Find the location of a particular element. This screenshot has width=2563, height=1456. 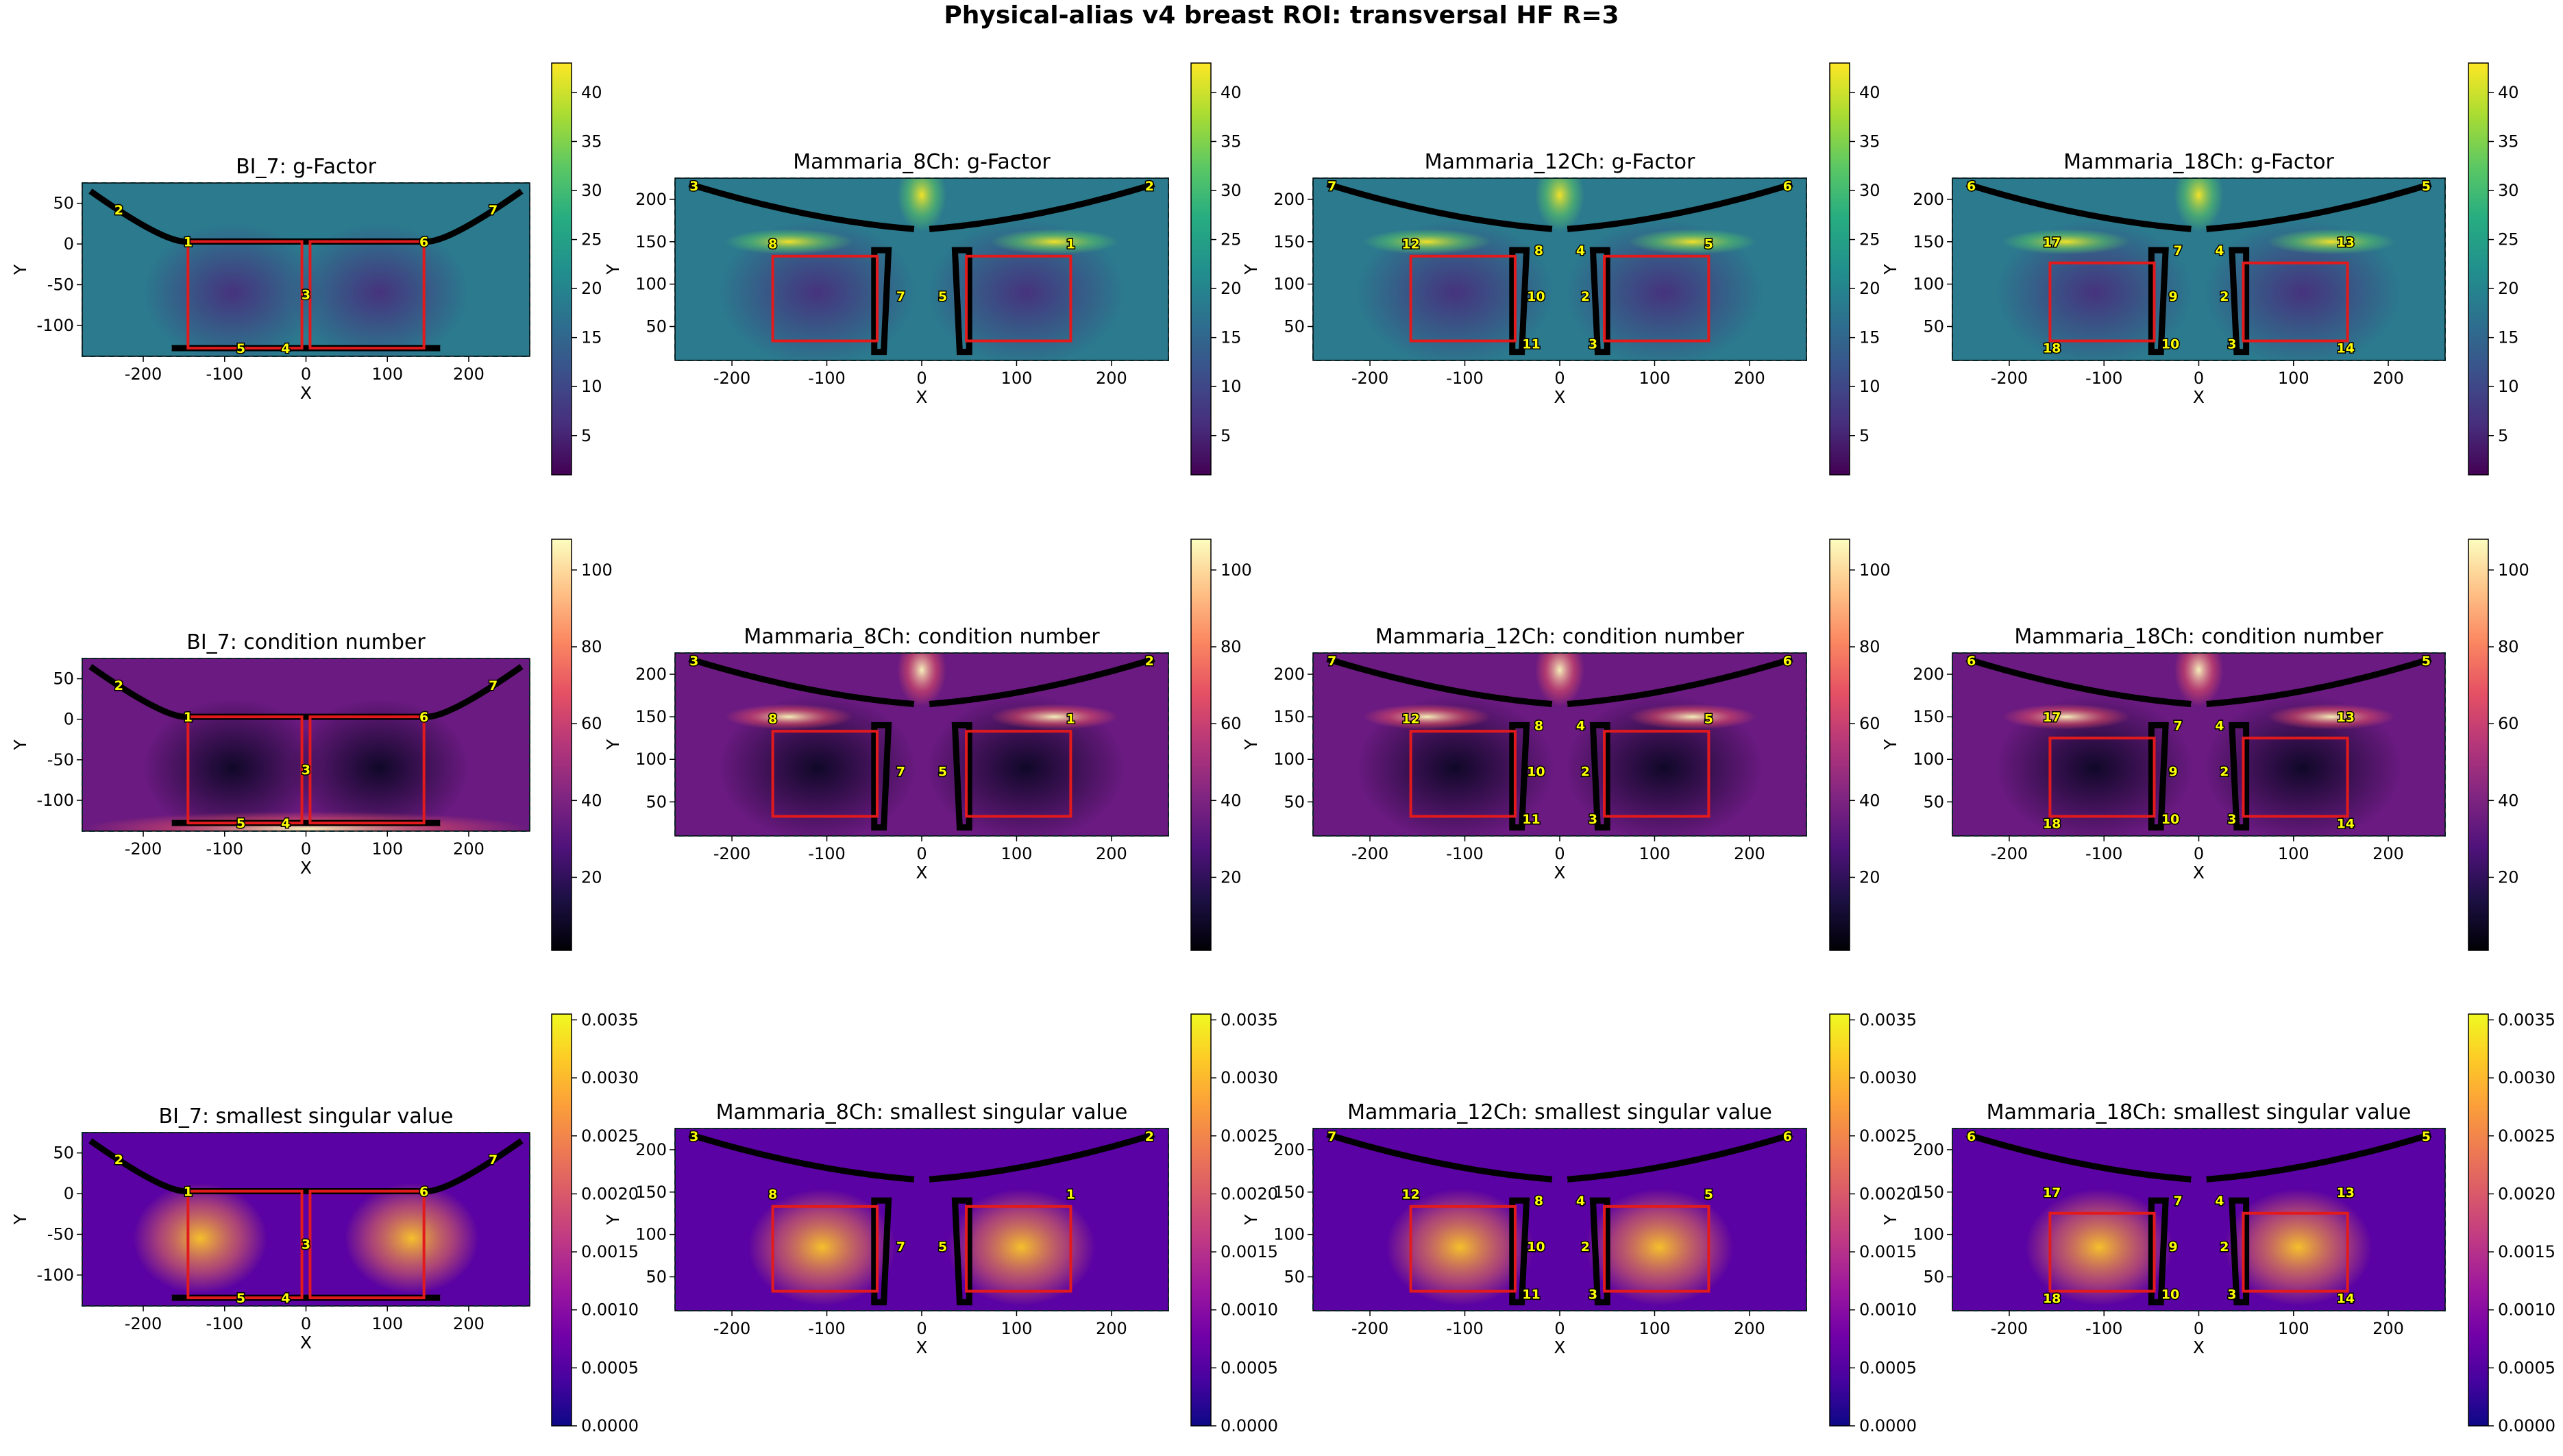

coil-label: 7 is located at coordinates (900, 296).